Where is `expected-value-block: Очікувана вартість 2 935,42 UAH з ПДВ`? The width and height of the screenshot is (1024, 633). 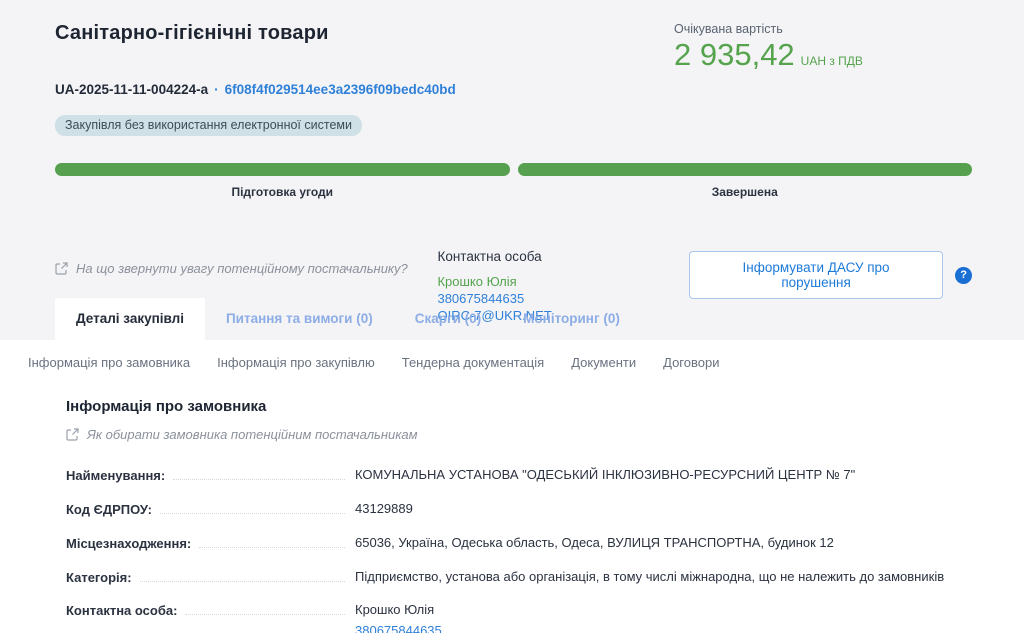 expected-value-block: Очікувана вартість 2 935,42 UAH з ПДВ is located at coordinates (774, 47).